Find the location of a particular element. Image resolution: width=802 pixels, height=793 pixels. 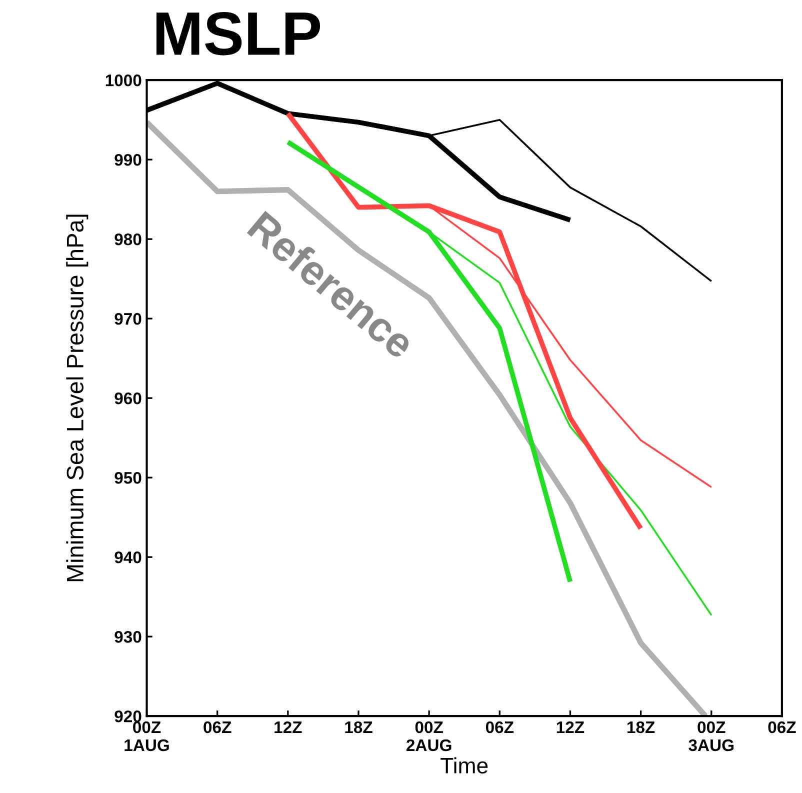

y-tick-label: 920 is located at coordinates (128, 716).